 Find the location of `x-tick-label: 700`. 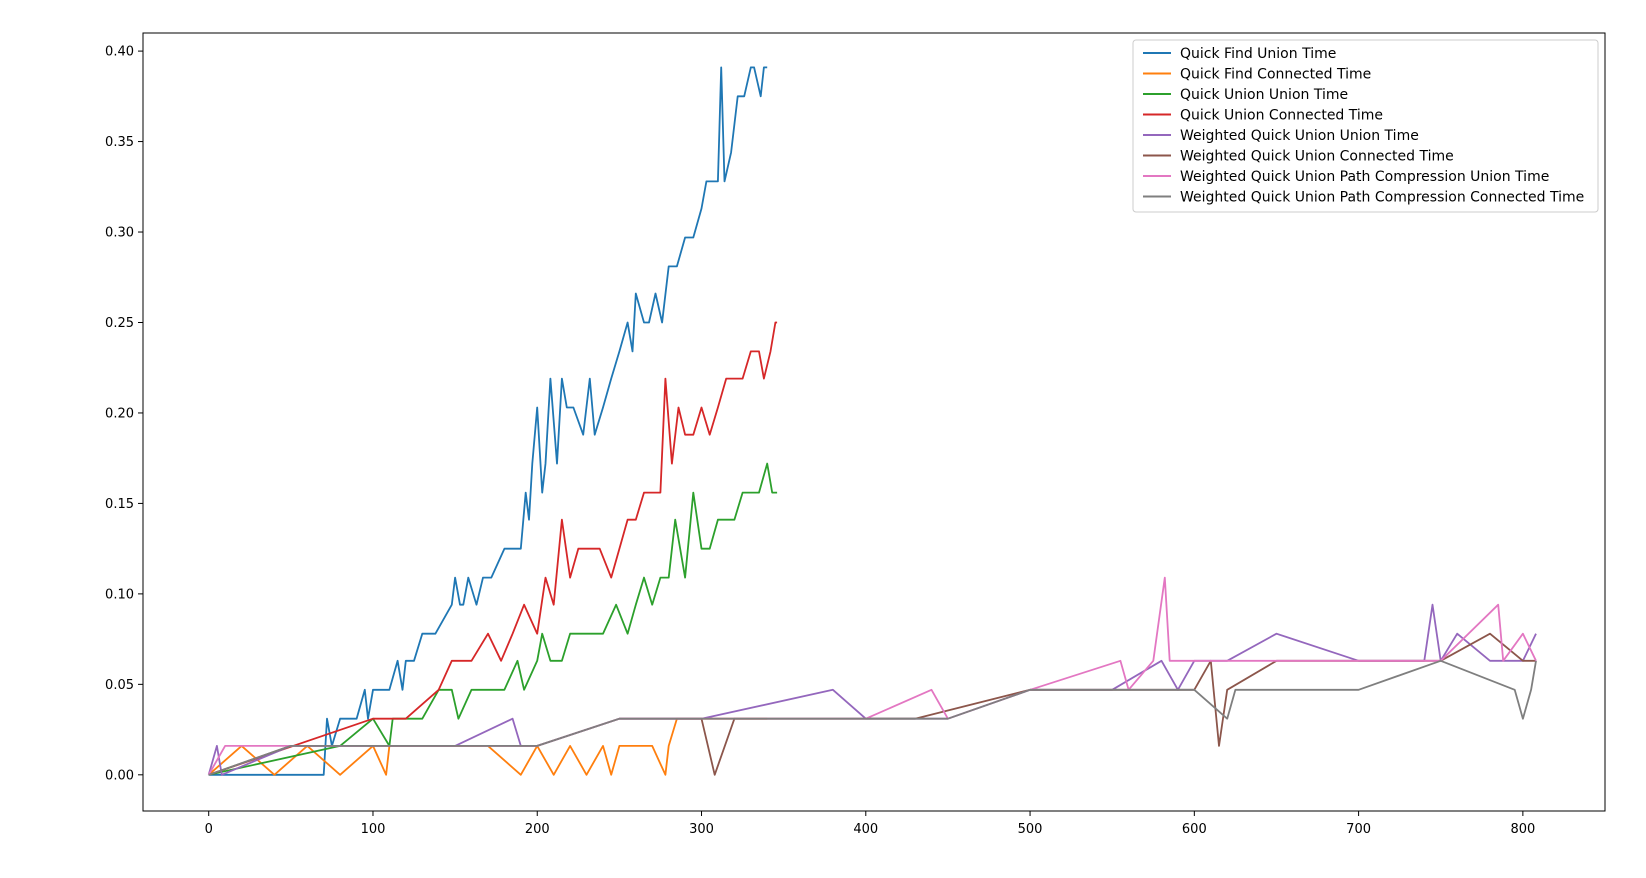

x-tick-label: 700 is located at coordinates (1358, 829).